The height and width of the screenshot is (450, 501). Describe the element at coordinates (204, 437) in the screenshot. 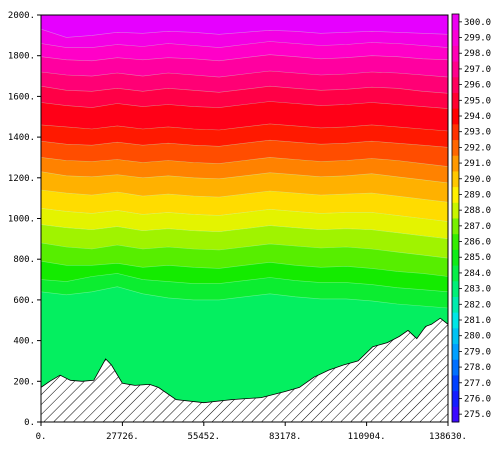

I see `x-tick-label: 55452.` at that location.